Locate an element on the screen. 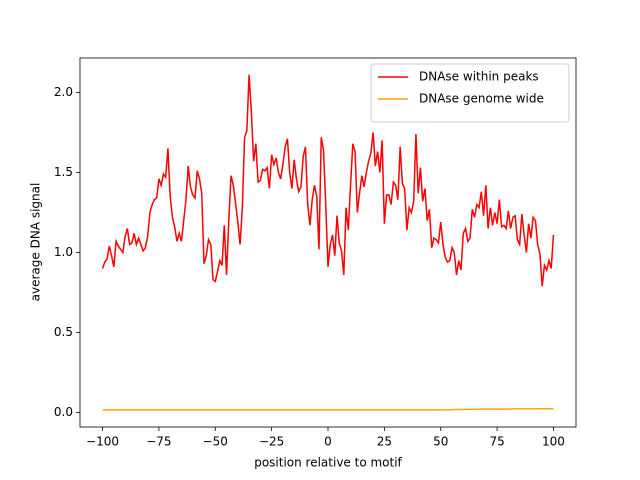 The image size is (640, 480). legend-box is located at coordinates (470, 93).